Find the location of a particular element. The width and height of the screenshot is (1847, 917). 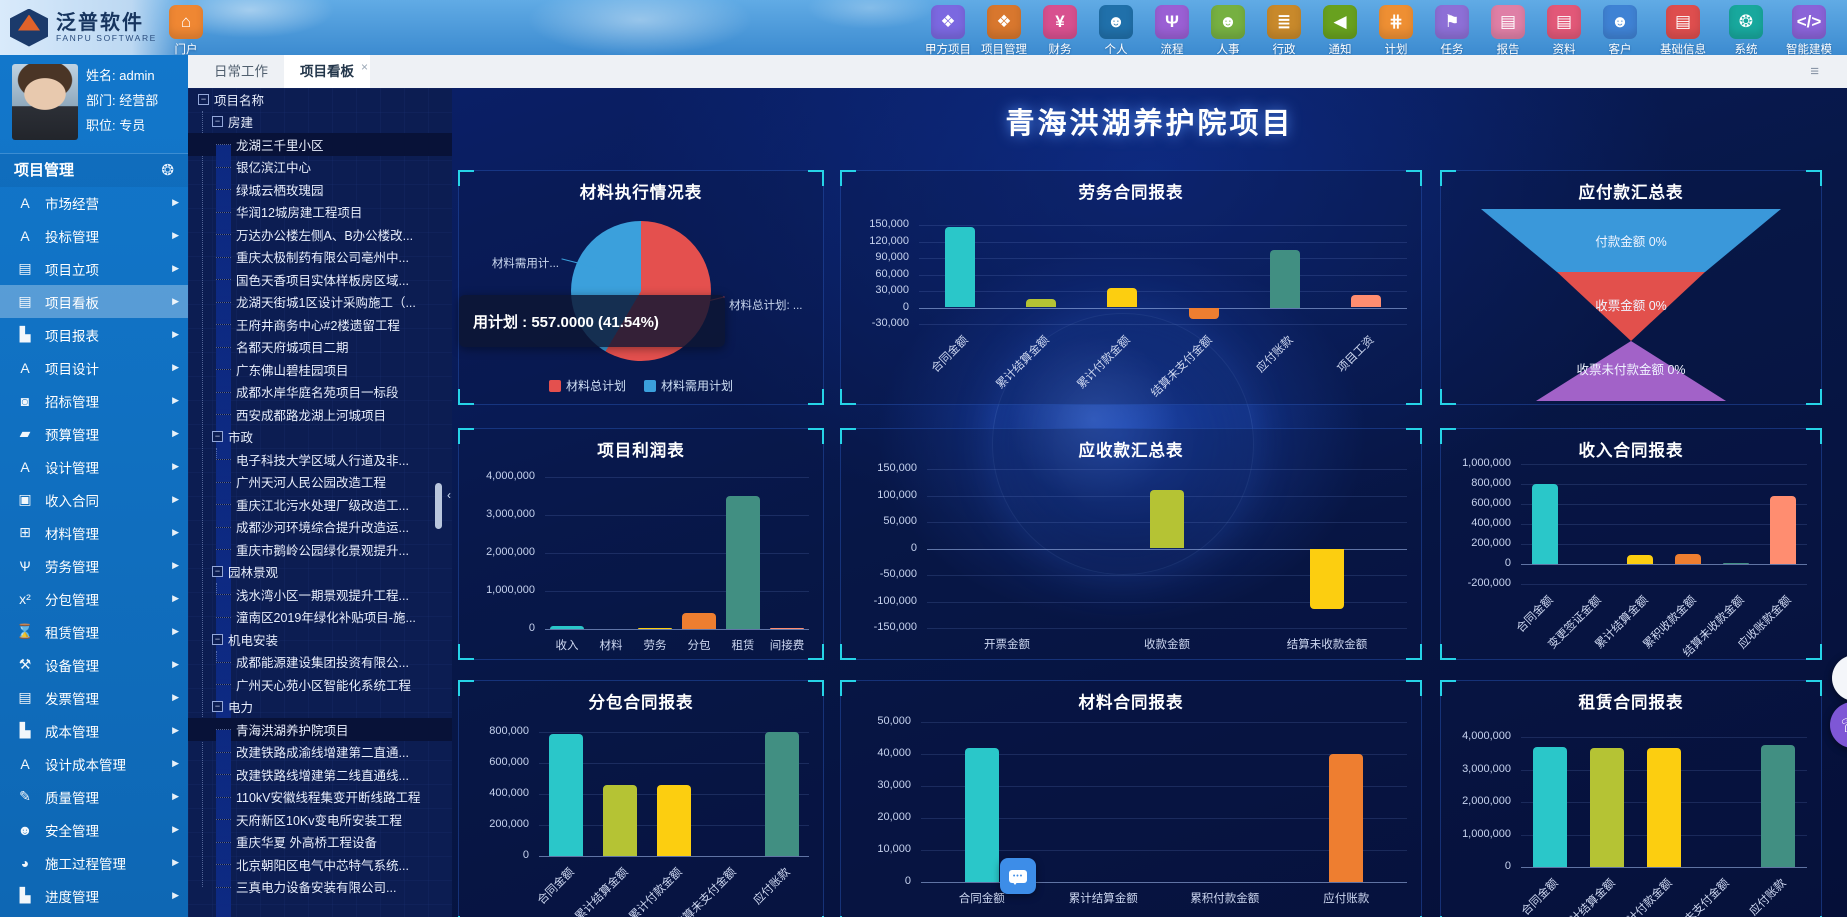

sidebar-item-设计成本管理: A 设计成本管理 ▶ is located at coordinates (94, 763).